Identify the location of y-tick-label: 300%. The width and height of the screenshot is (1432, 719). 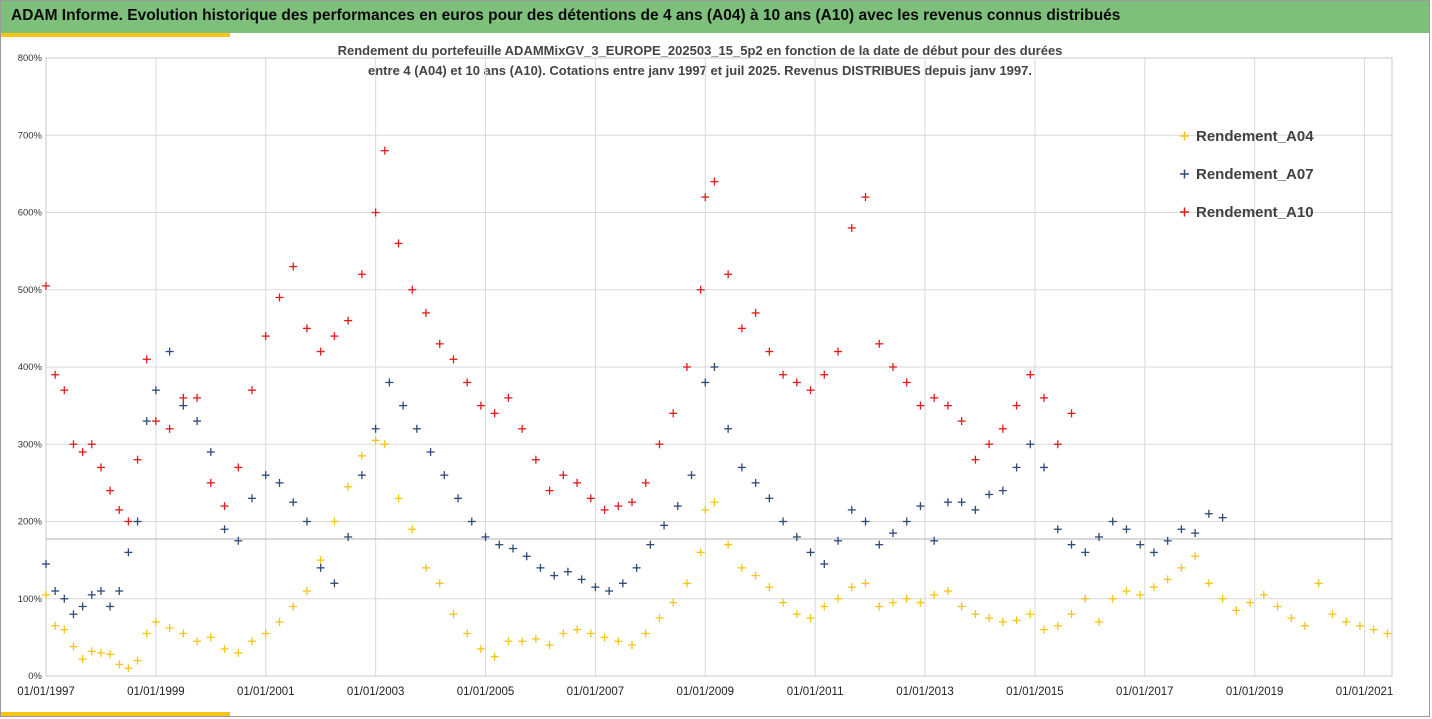
(30, 444).